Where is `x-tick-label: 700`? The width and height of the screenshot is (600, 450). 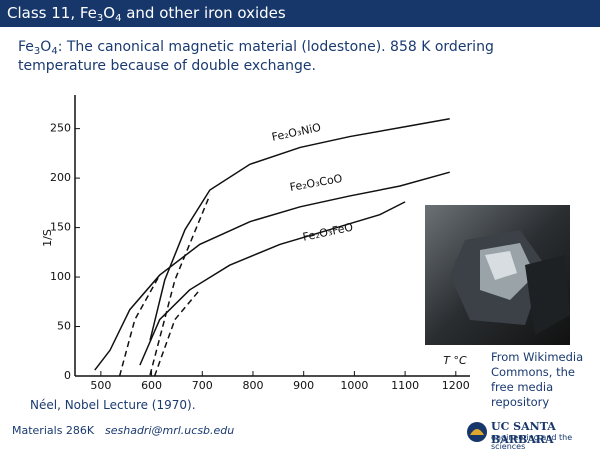
x-tick-label: 700 is located at coordinates (202, 385).